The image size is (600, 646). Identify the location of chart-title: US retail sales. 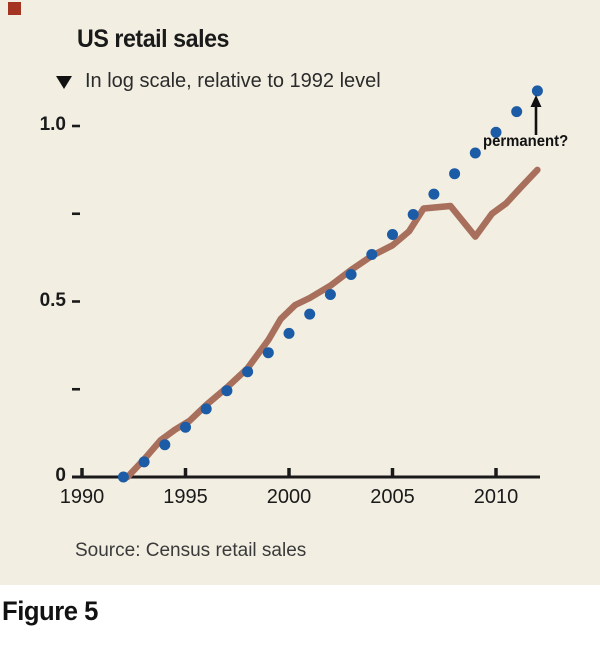
(153, 39).